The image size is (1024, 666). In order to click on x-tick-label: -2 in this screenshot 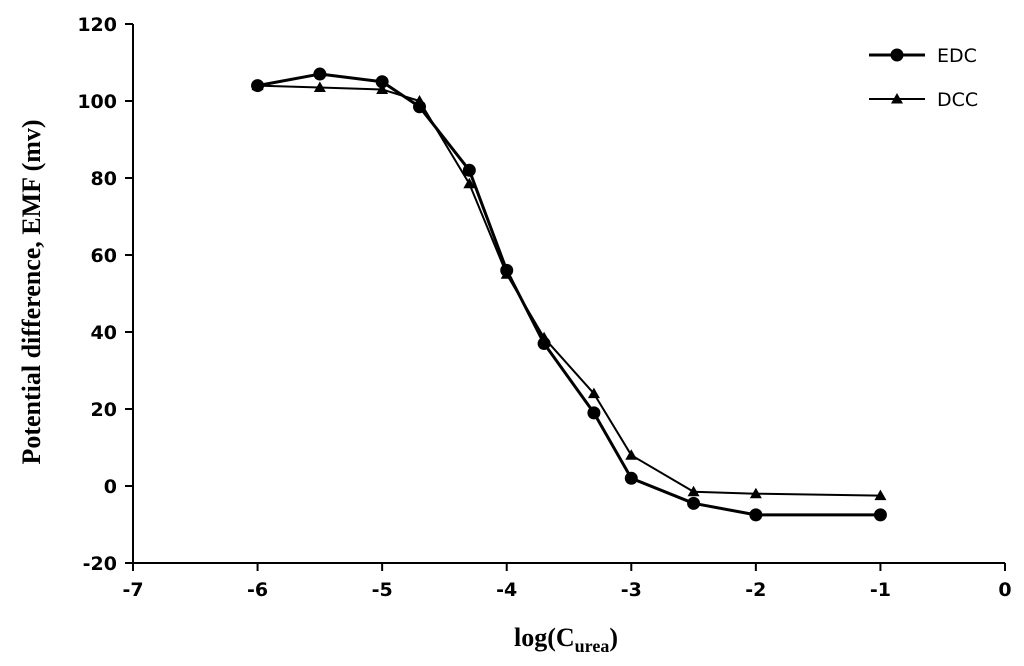, I will do `click(755, 590)`.